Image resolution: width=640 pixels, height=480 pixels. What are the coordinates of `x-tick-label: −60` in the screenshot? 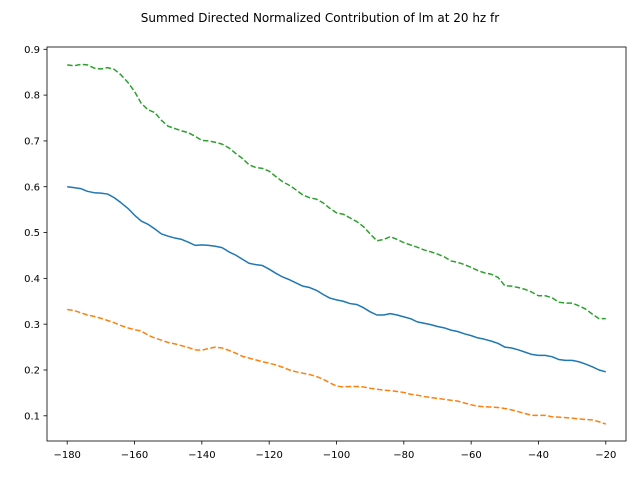 It's located at (471, 455).